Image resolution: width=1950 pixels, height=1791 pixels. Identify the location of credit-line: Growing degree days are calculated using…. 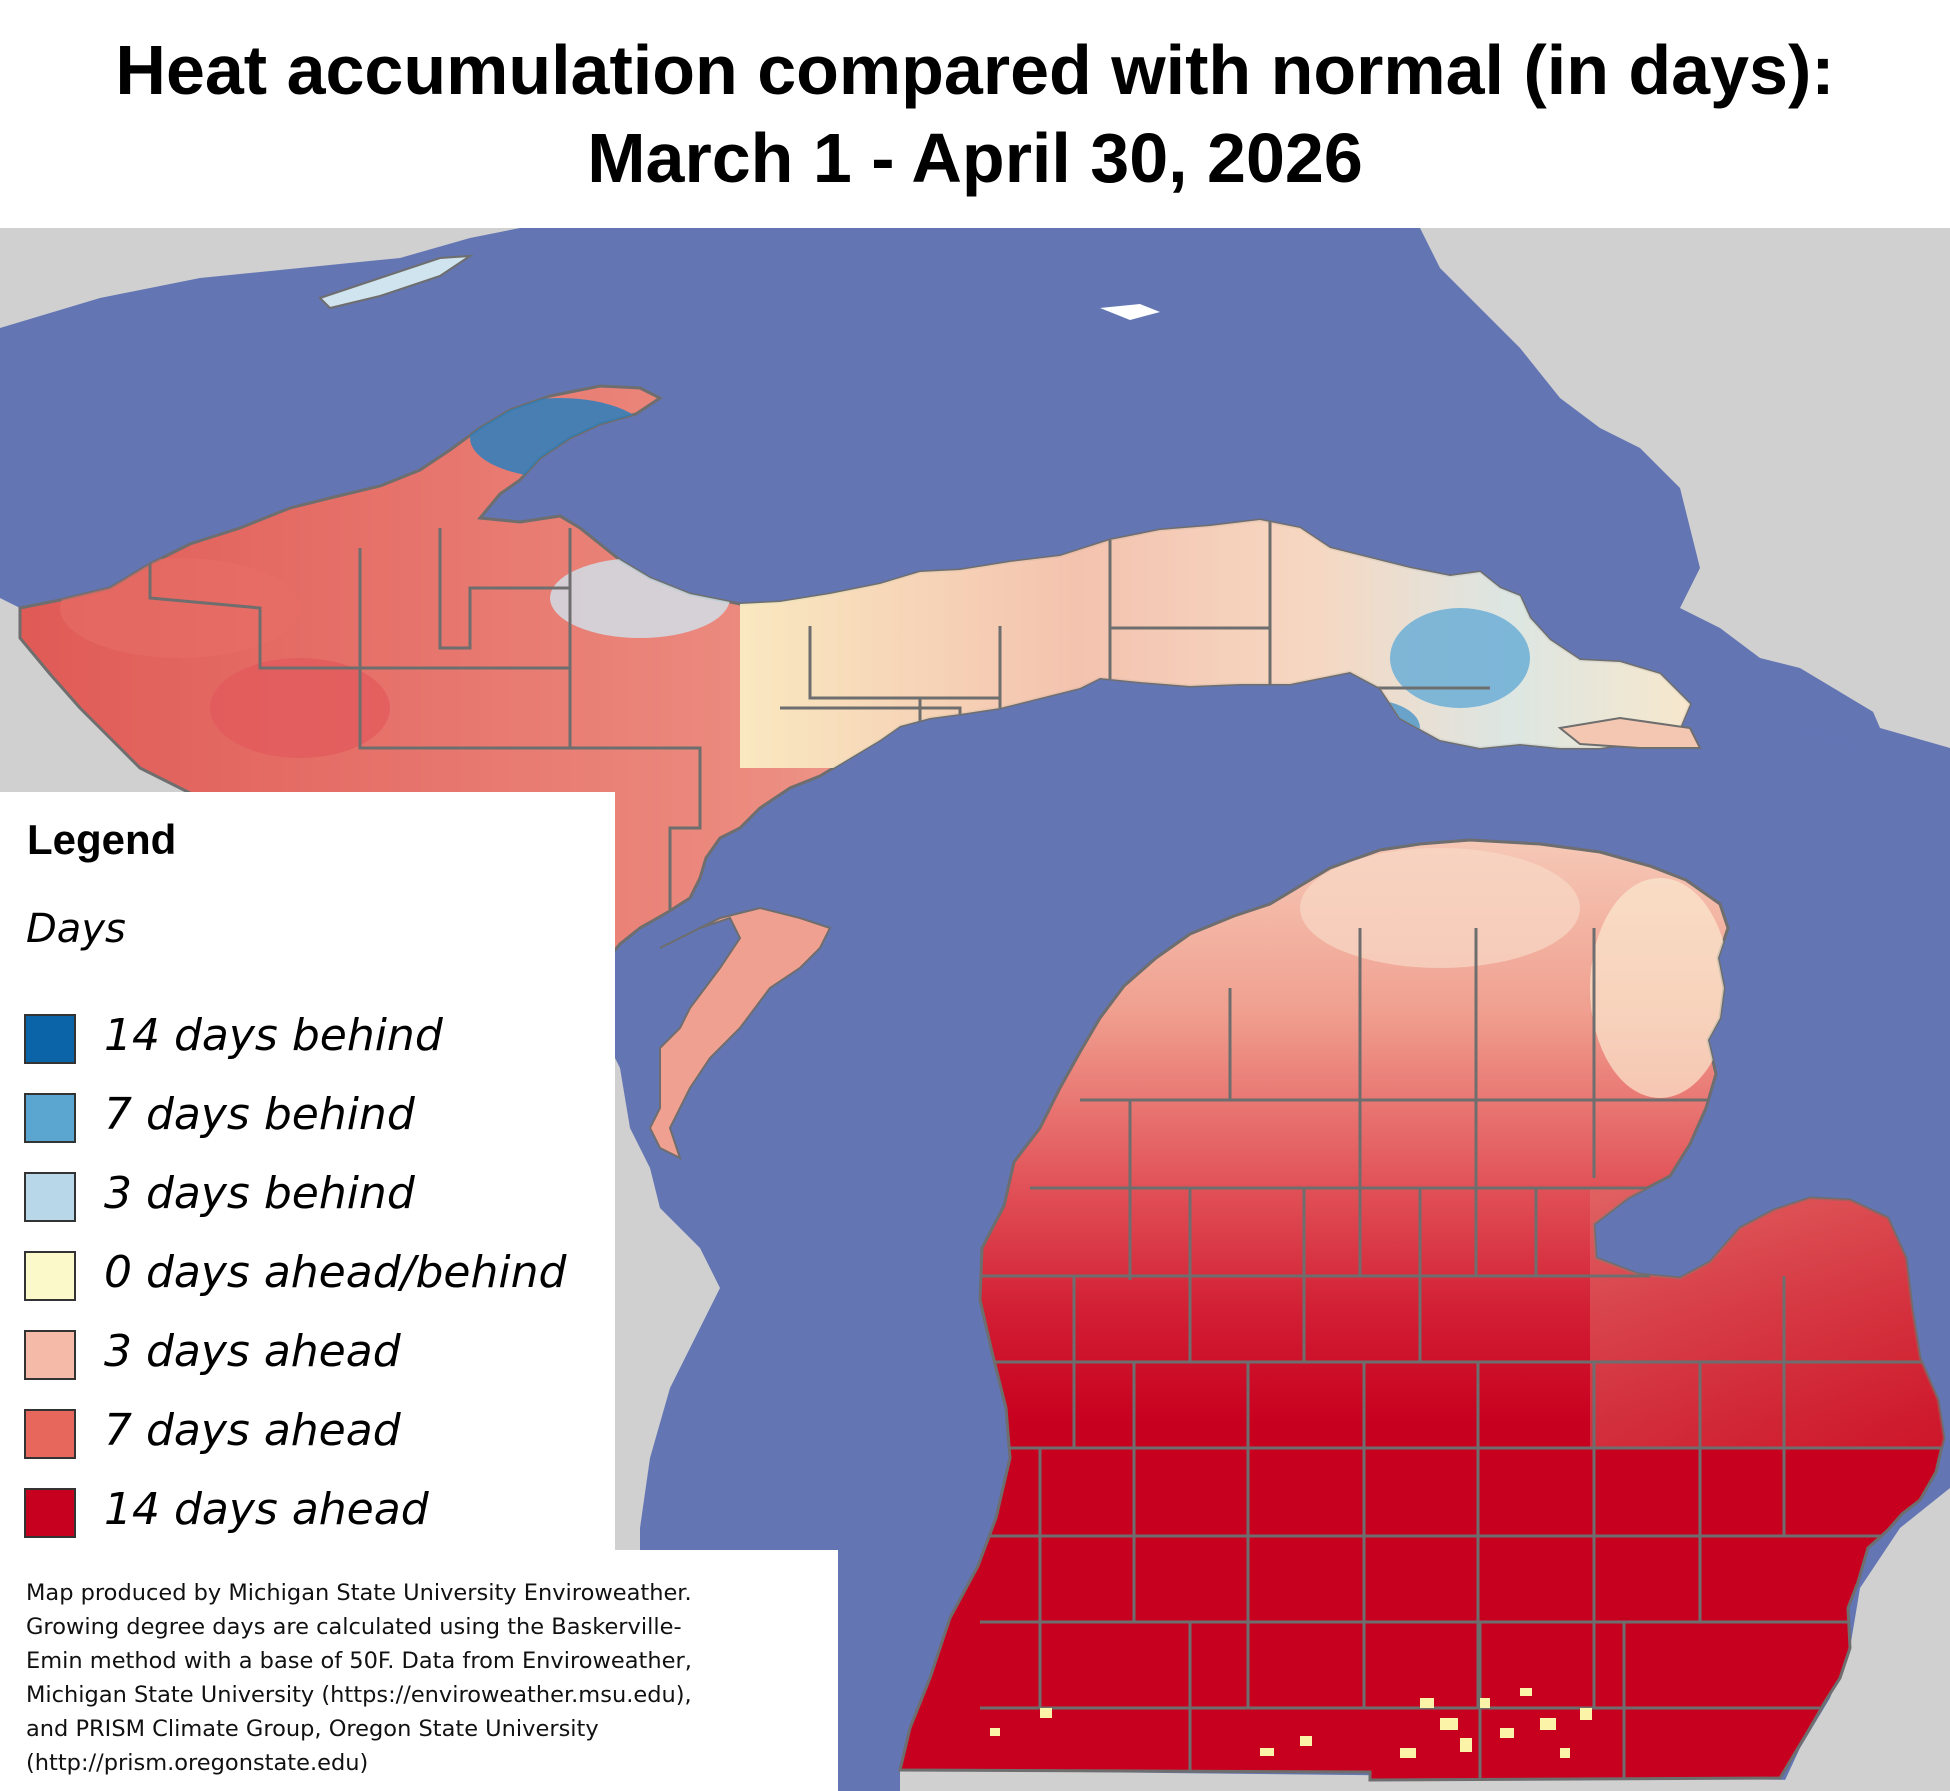
(354, 1627).